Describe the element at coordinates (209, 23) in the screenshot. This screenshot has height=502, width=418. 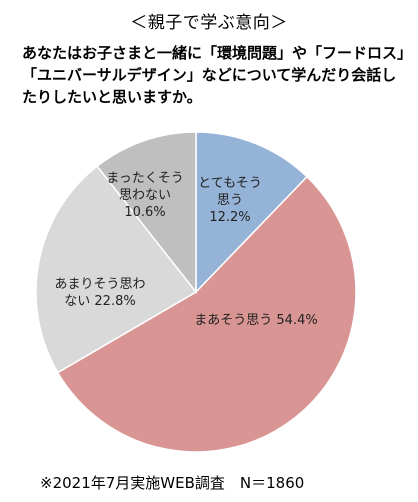
I see `chart-heading: ＜親子で学ぶ意向＞` at that location.